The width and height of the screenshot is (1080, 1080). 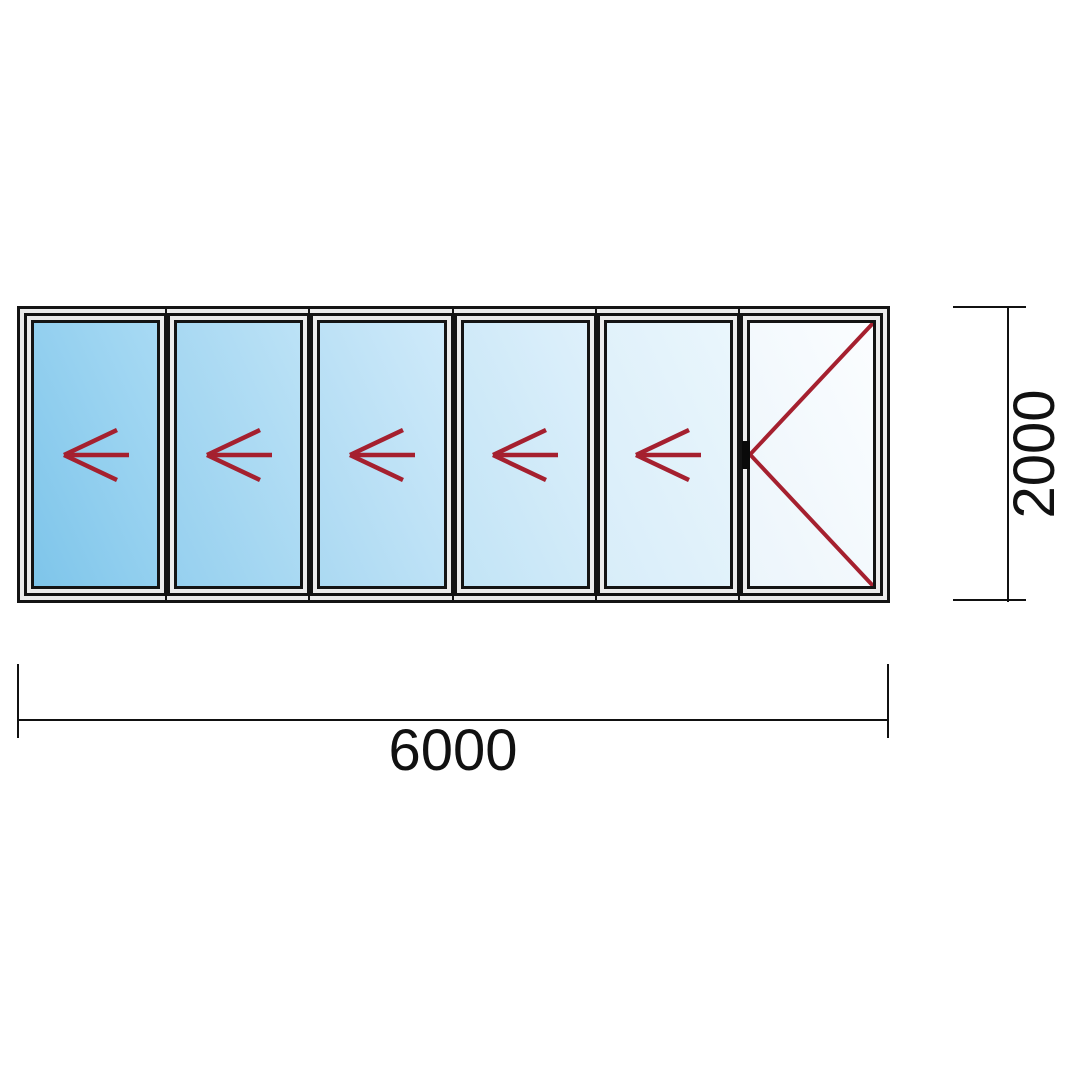 What do you see at coordinates (989, 307) in the screenshot?
I see `height-dimension-tick-top` at bounding box center [989, 307].